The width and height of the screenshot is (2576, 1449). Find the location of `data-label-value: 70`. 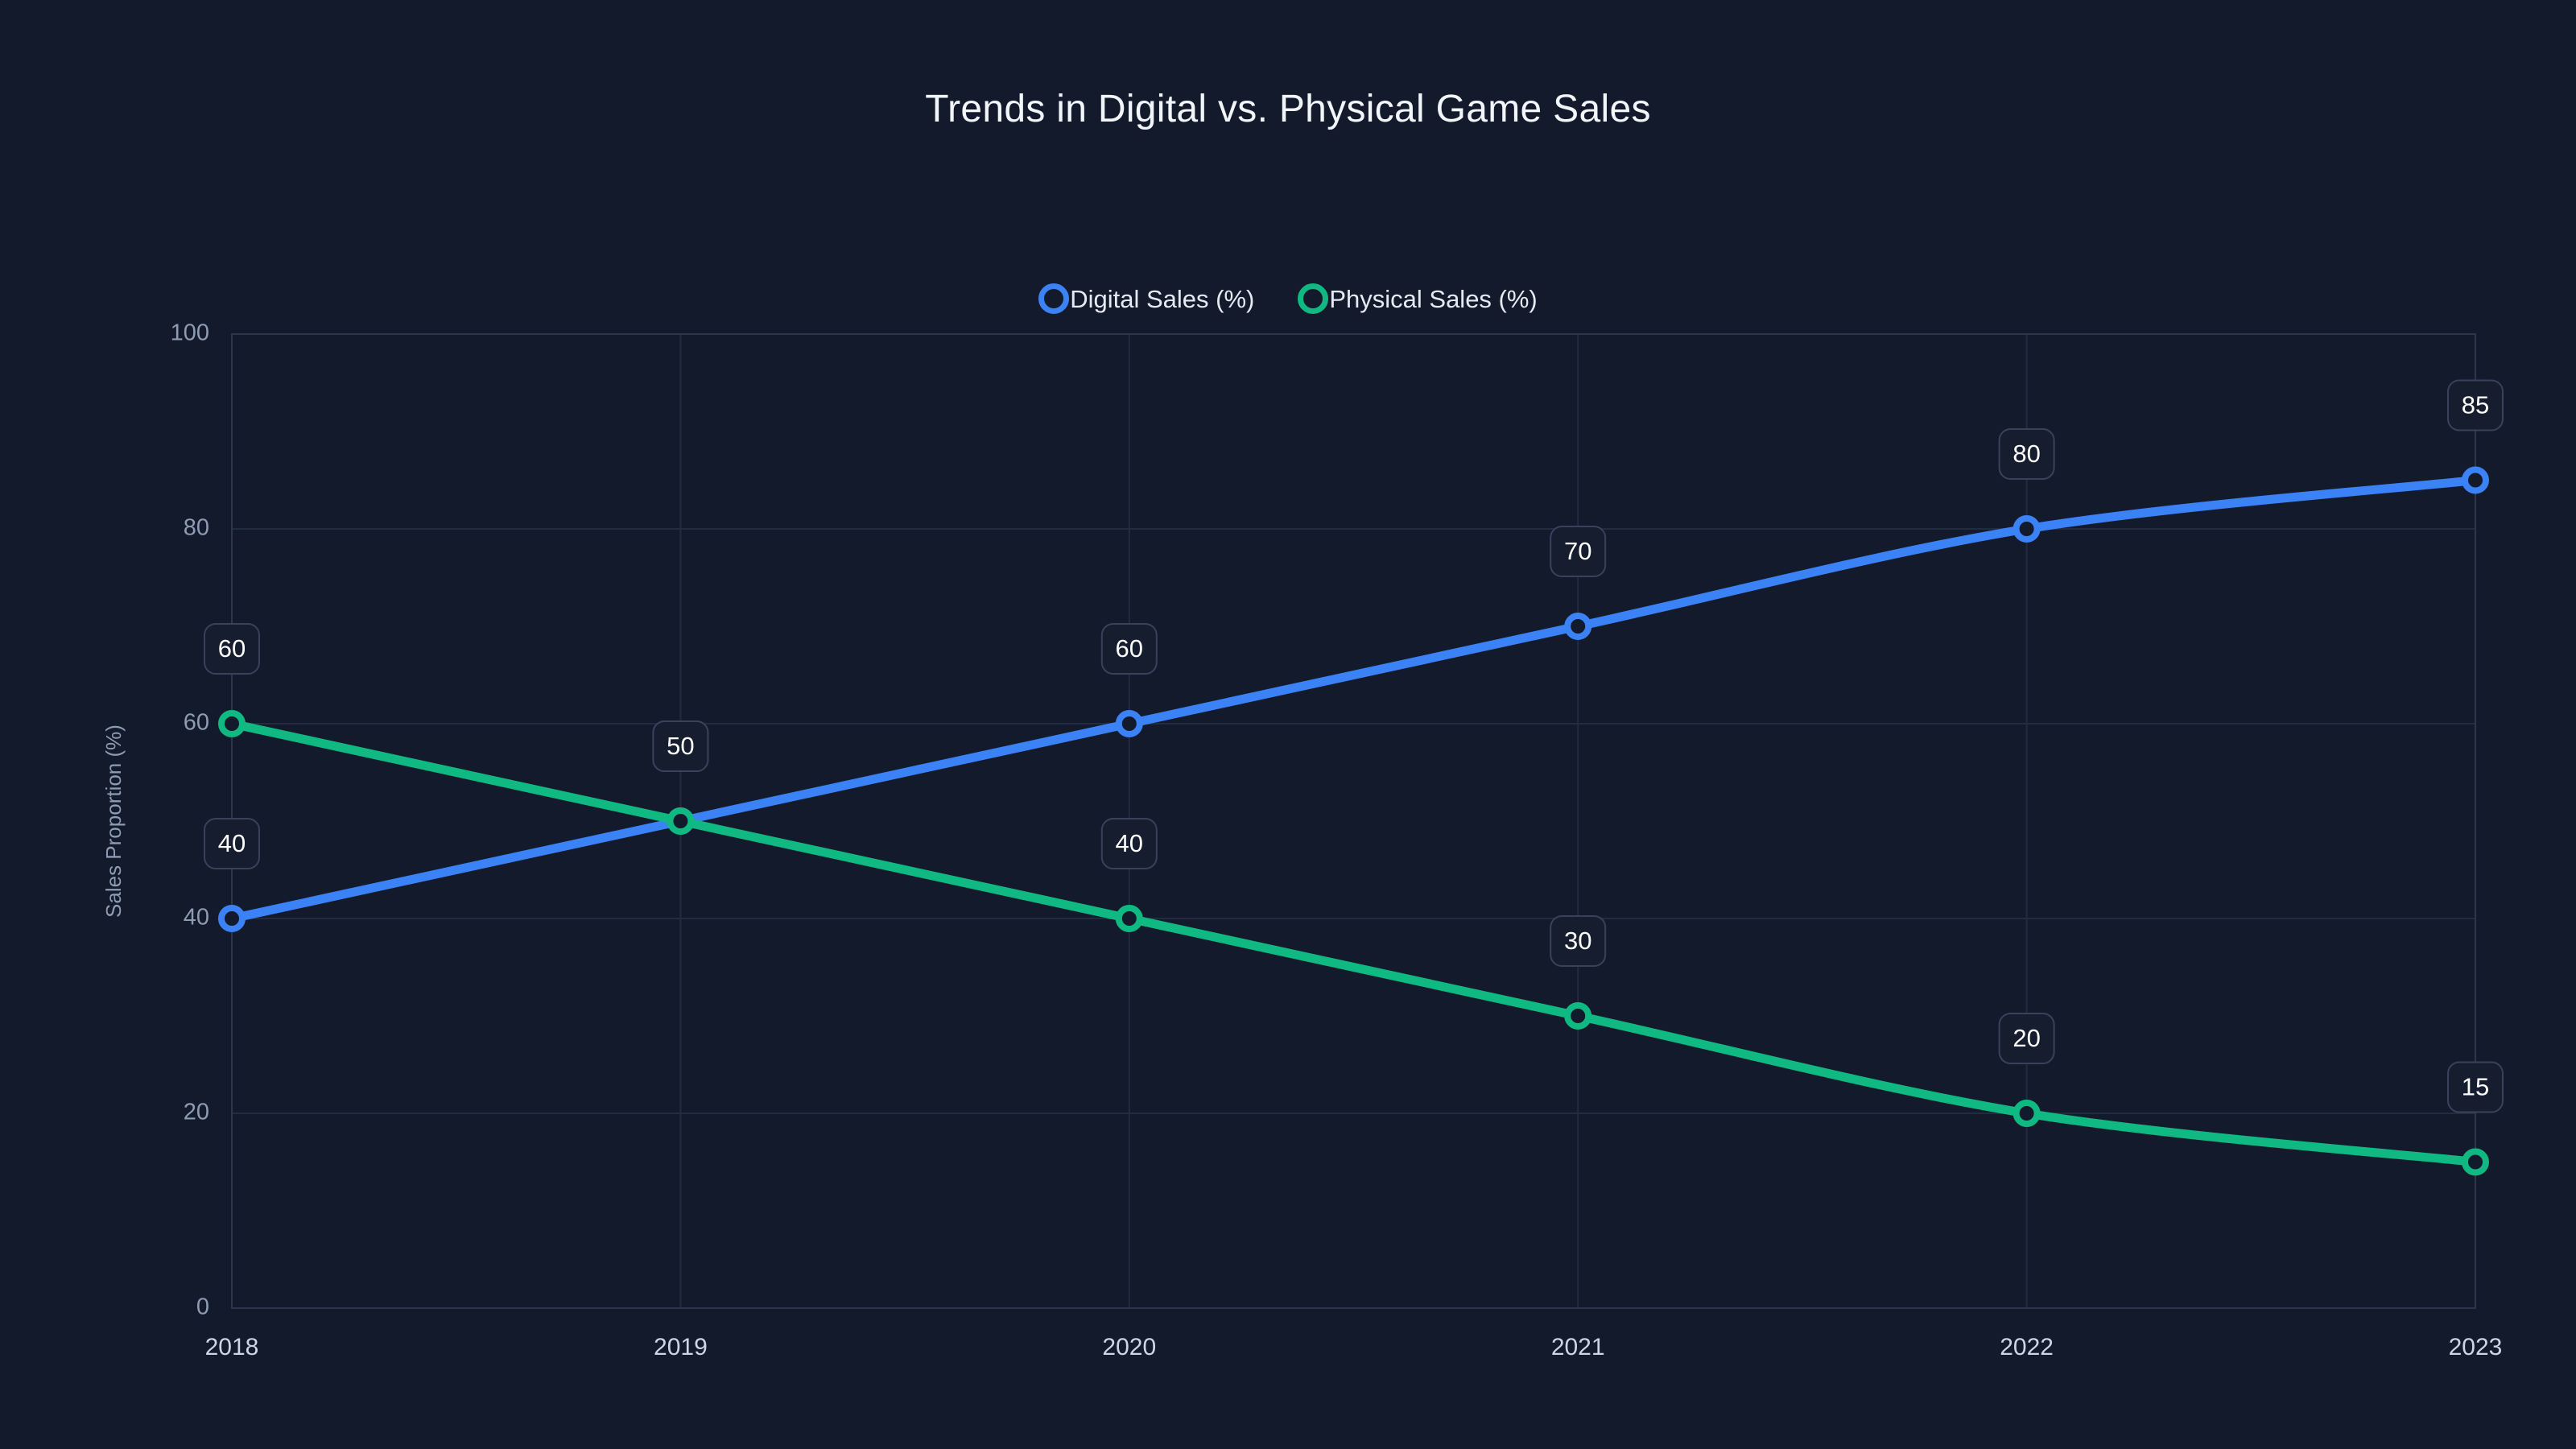

data-label-value: 70 is located at coordinates (1577, 551).